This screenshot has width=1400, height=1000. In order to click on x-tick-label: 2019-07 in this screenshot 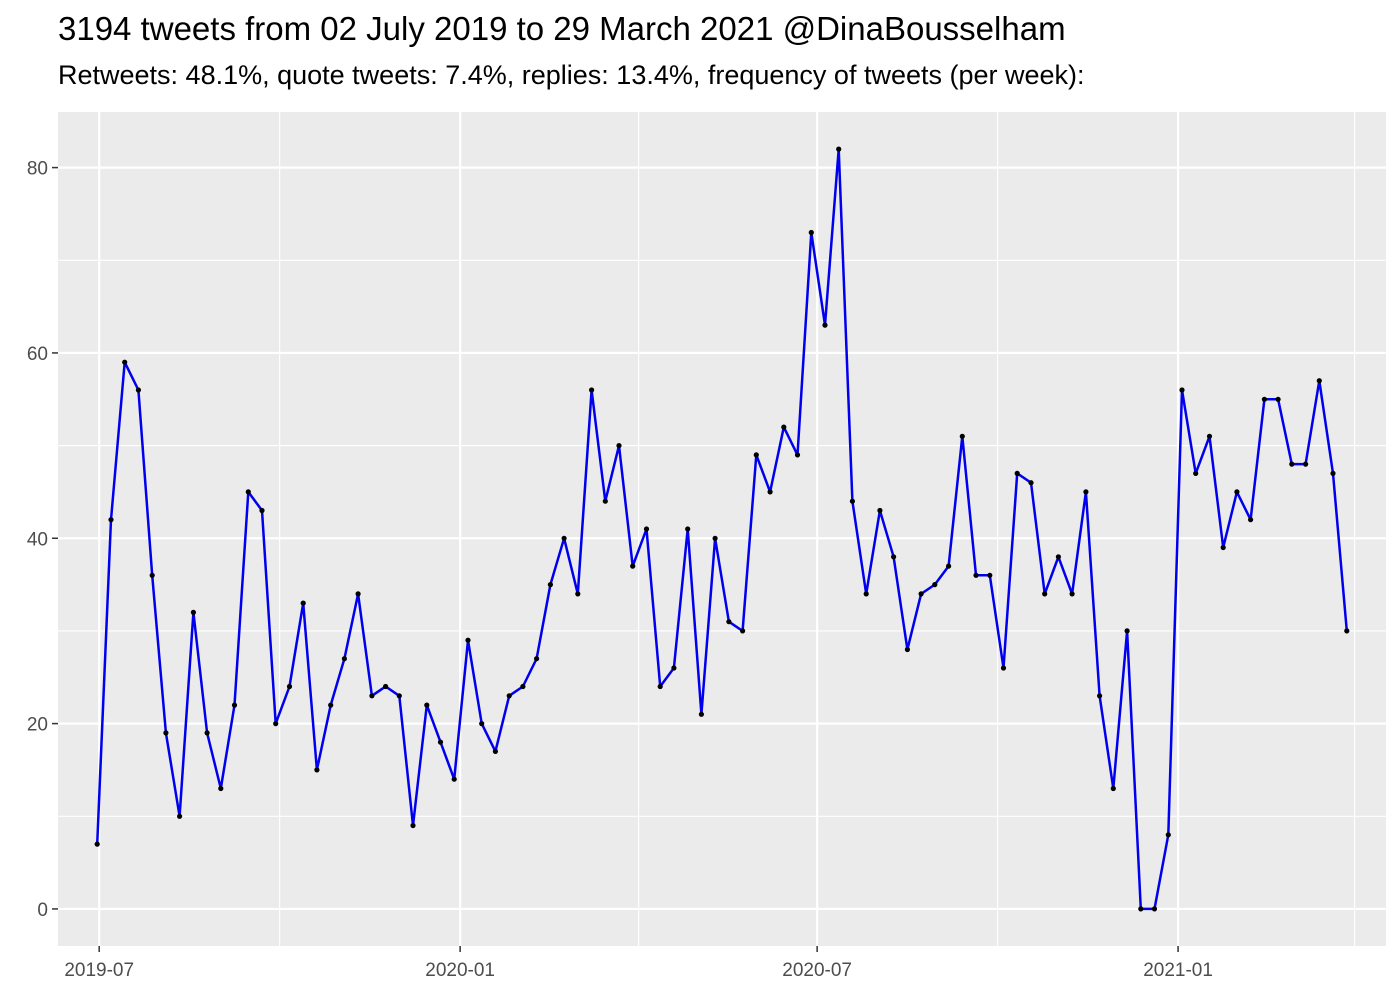, I will do `click(99, 970)`.